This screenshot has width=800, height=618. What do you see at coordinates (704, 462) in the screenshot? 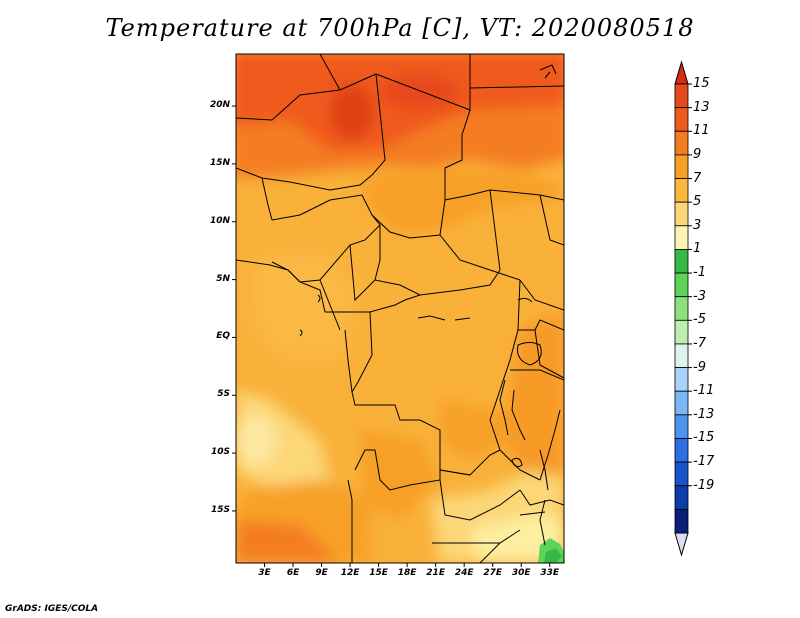
I see `colorbar-label: -17` at bounding box center [704, 462].